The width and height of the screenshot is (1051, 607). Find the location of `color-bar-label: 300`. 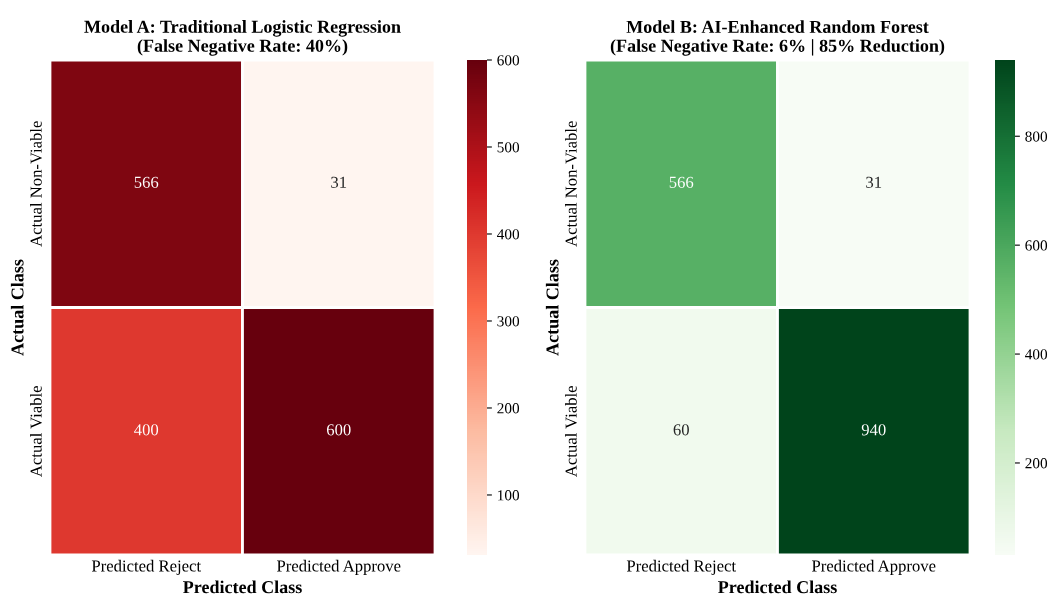

color-bar-label: 300 is located at coordinates (508, 321).